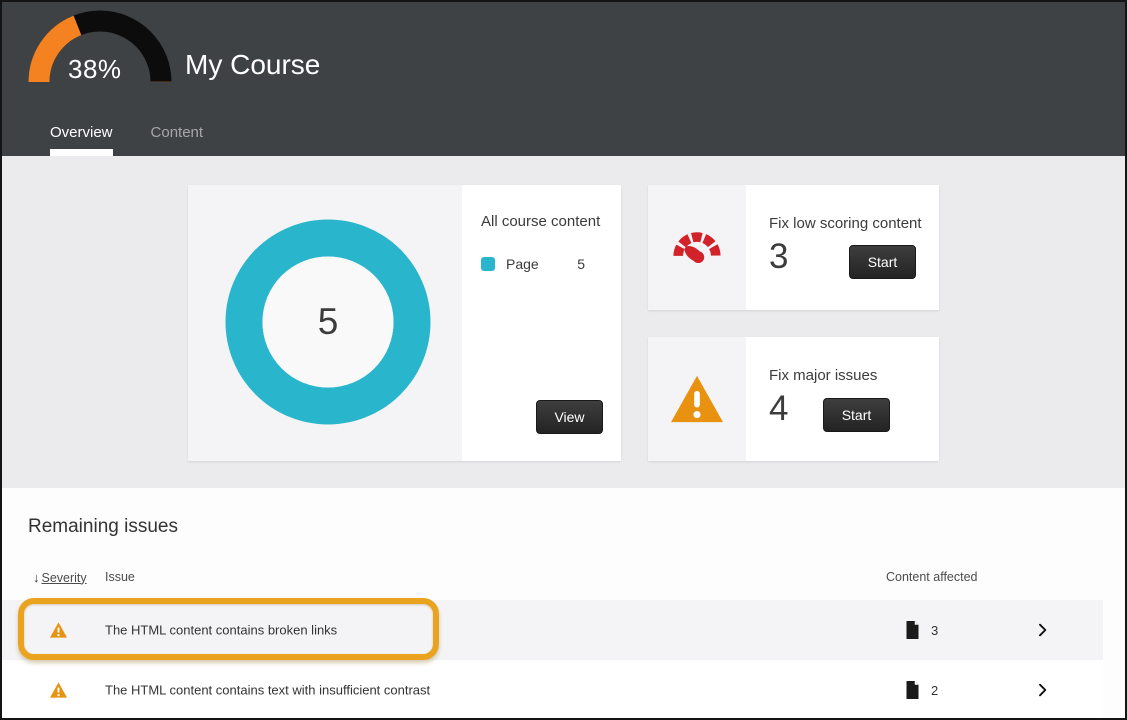  What do you see at coordinates (103, 526) in the screenshot?
I see `remaining-issues-title: Remaining issues` at bounding box center [103, 526].